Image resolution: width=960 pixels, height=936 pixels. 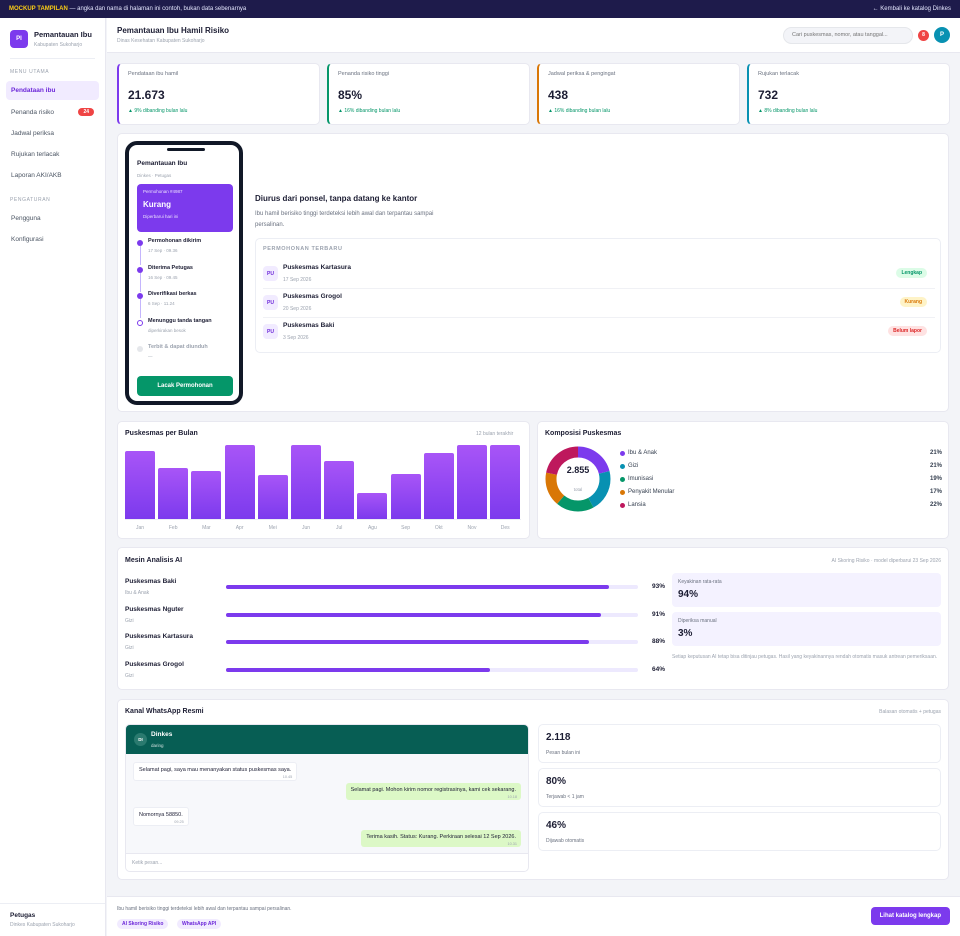 I want to click on stat-delta: ▲ 9% dibanding bulan lalu, so click(x=158, y=111).